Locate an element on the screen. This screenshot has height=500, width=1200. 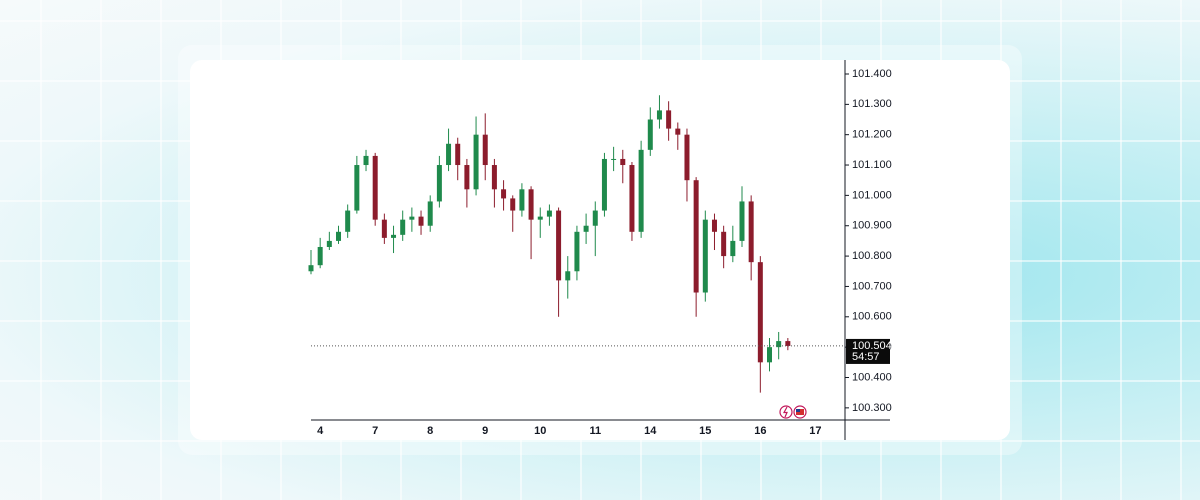
y-tick-label: 101.400 is located at coordinates (872, 74).